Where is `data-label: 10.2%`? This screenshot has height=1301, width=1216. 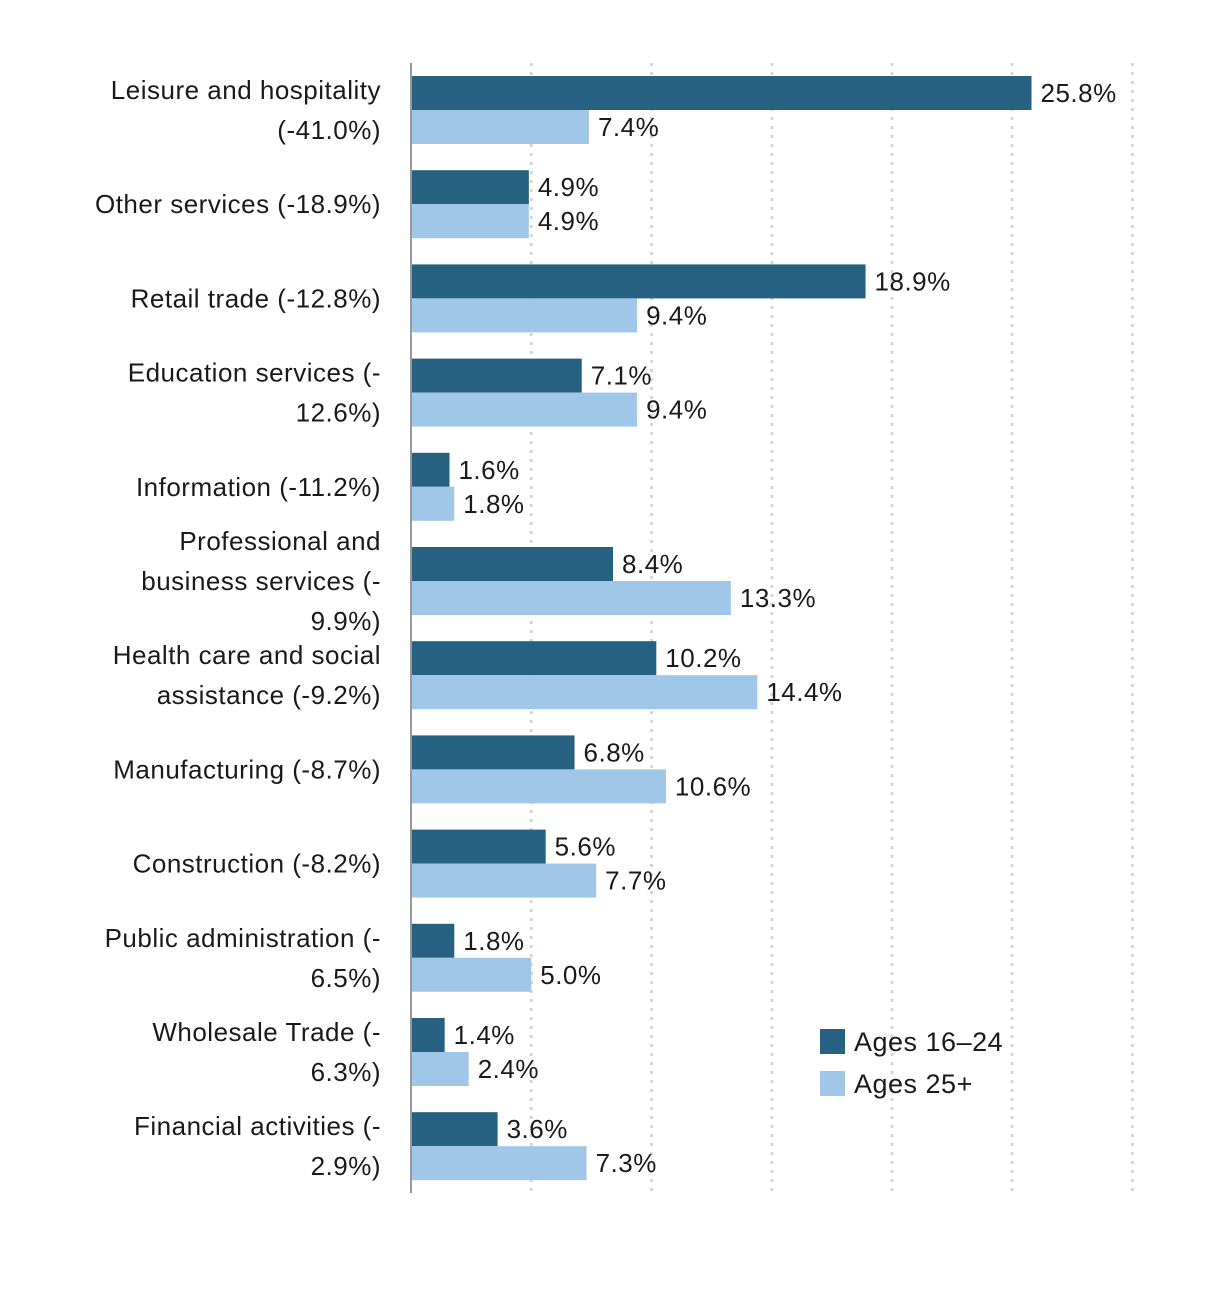 data-label: 10.2% is located at coordinates (703, 658).